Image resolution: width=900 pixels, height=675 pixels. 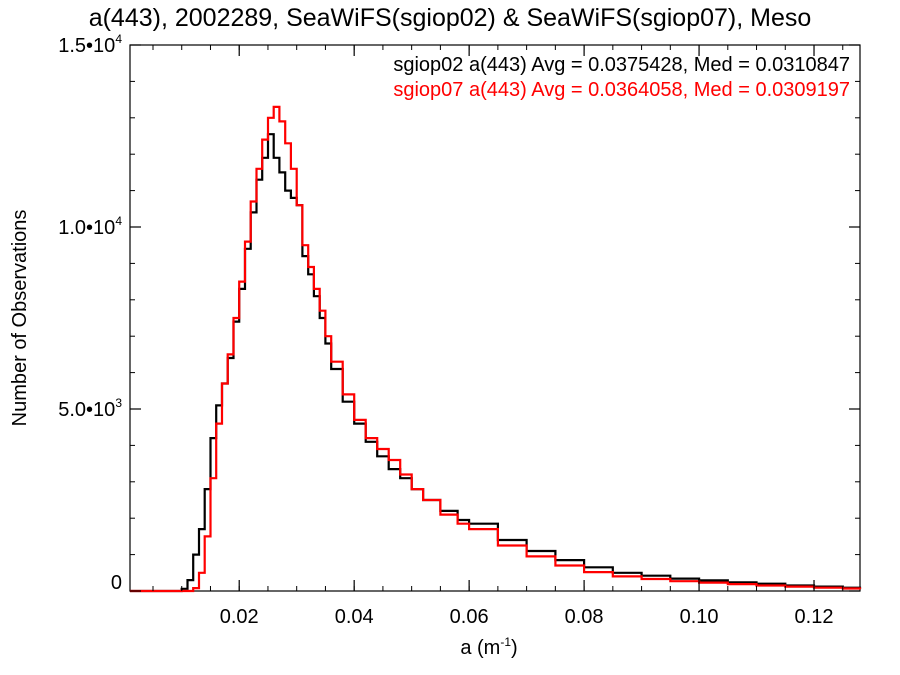 I want to click on x-tick-label: 0.12, so click(x=814, y=617).